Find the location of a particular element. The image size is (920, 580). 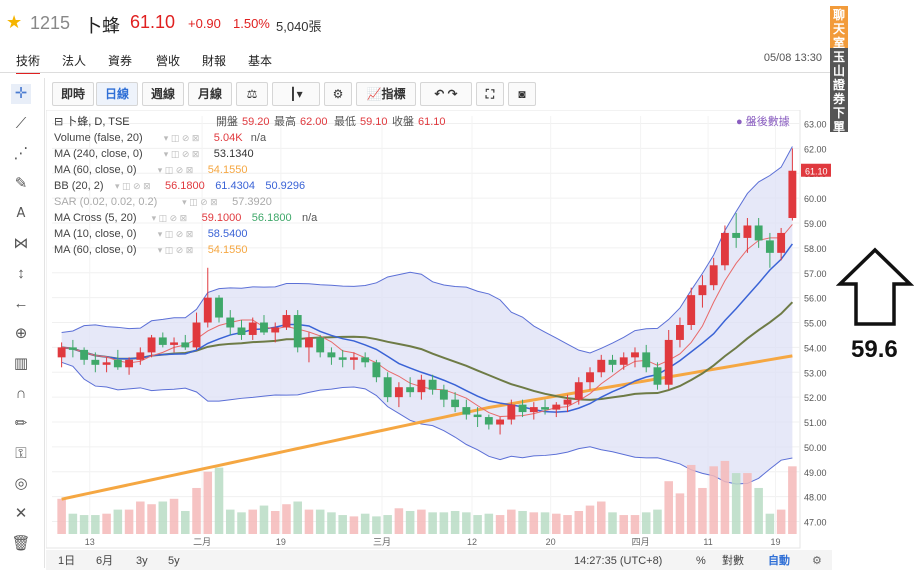

undo-redo-icon: ↶ ↷ is located at coordinates (446, 94).